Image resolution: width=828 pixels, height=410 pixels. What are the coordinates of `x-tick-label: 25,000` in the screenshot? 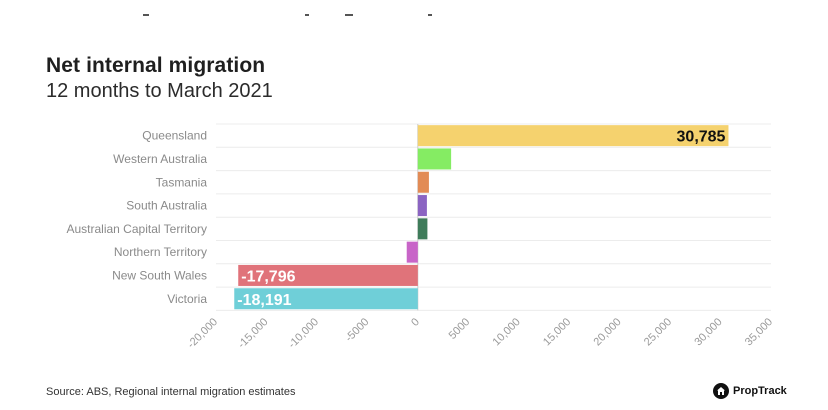 It's located at (658, 332).